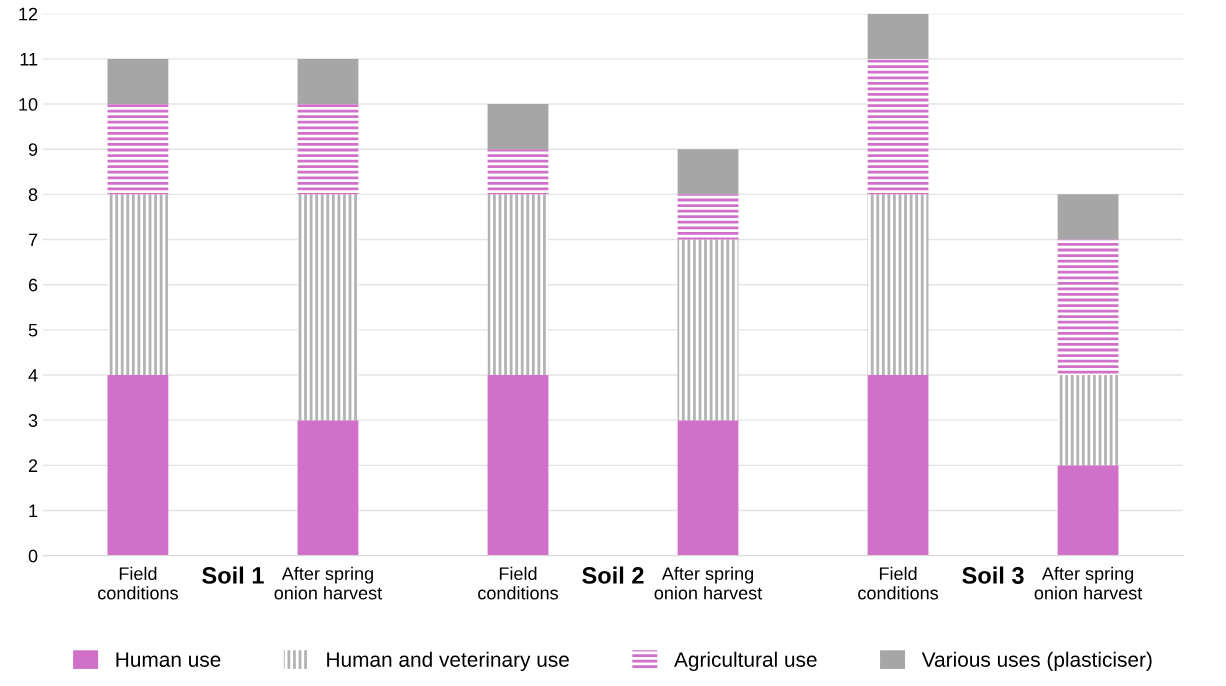  What do you see at coordinates (613, 575) in the screenshot?
I see `text: Soil 2` at bounding box center [613, 575].